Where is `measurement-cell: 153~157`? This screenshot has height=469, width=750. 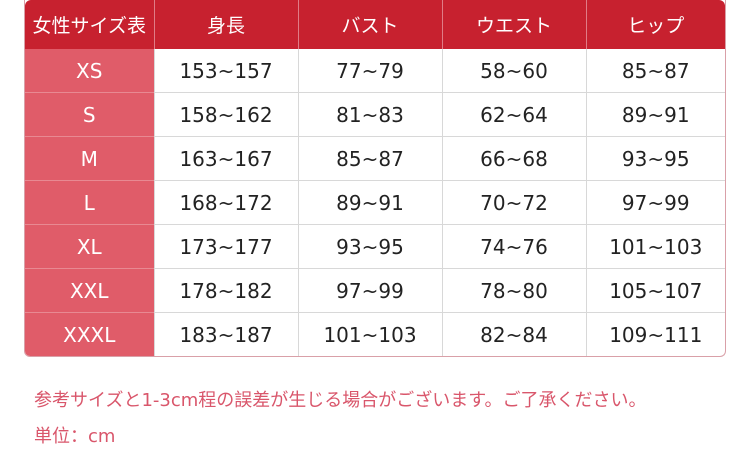 measurement-cell: 153~157 is located at coordinates (225, 71).